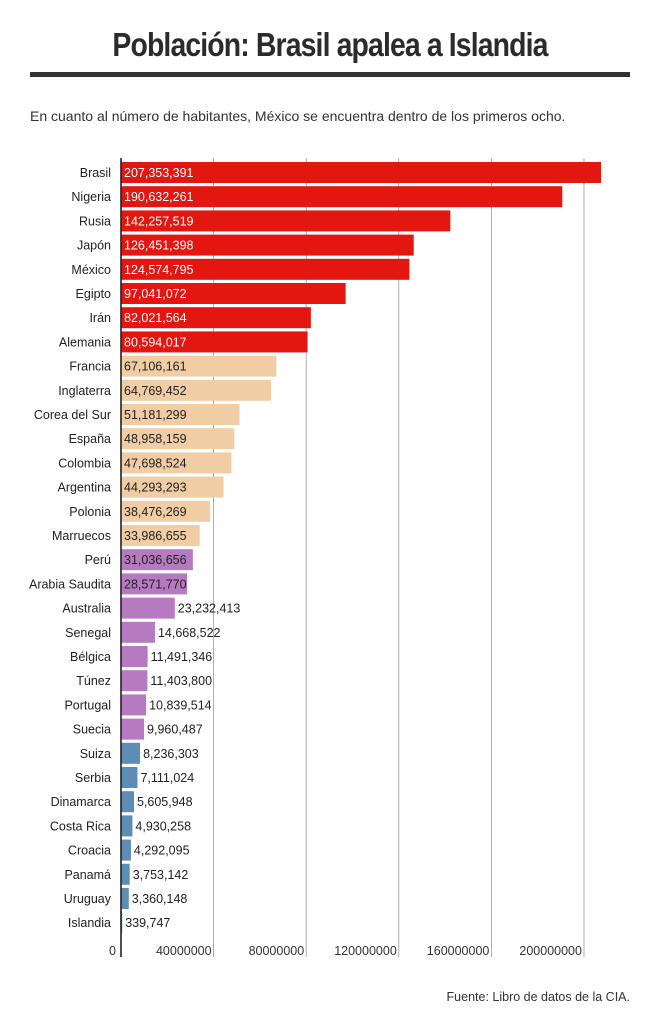  I want to click on category-label: Costa Rica, so click(80, 826).